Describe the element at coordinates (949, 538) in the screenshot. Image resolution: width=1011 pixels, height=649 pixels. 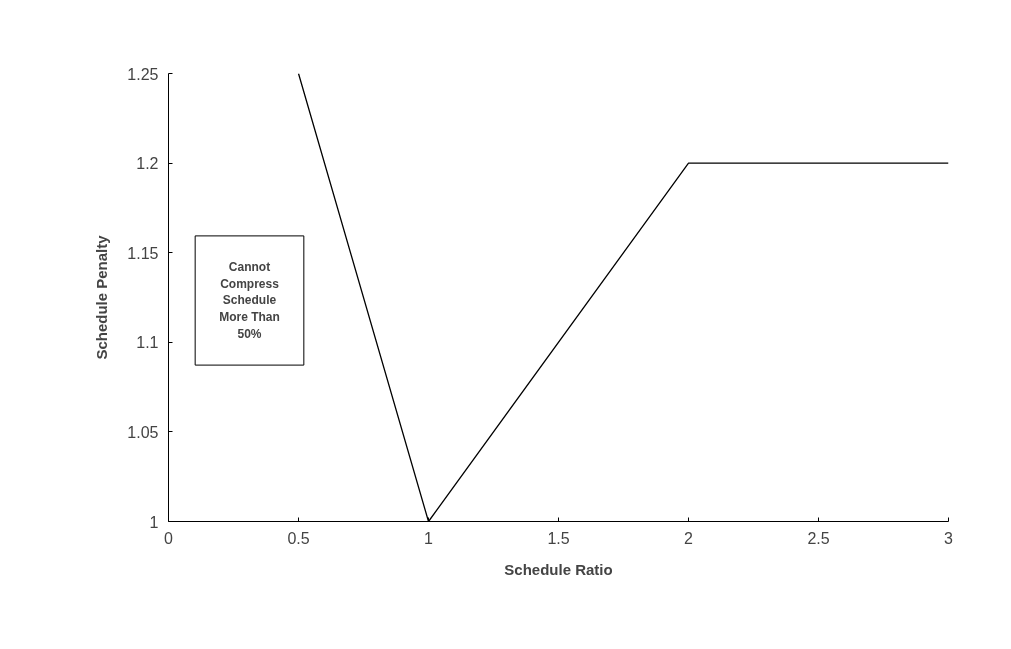
I see `x-tick-label: 3` at that location.